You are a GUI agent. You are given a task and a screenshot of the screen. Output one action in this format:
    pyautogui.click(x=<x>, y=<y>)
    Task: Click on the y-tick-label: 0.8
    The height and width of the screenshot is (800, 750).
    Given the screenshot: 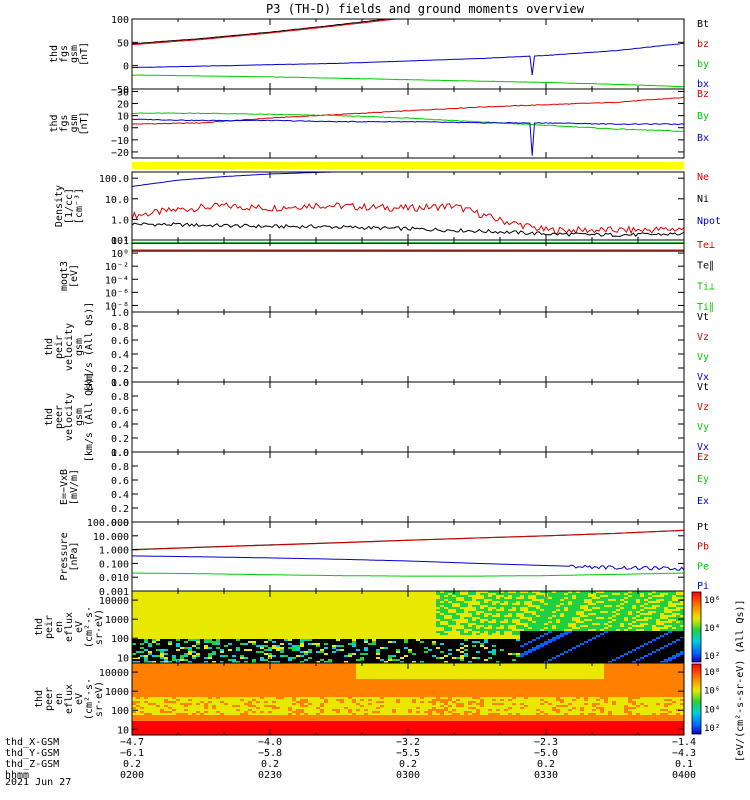 What is the action you would take?
    pyautogui.click(x=120, y=327)
    